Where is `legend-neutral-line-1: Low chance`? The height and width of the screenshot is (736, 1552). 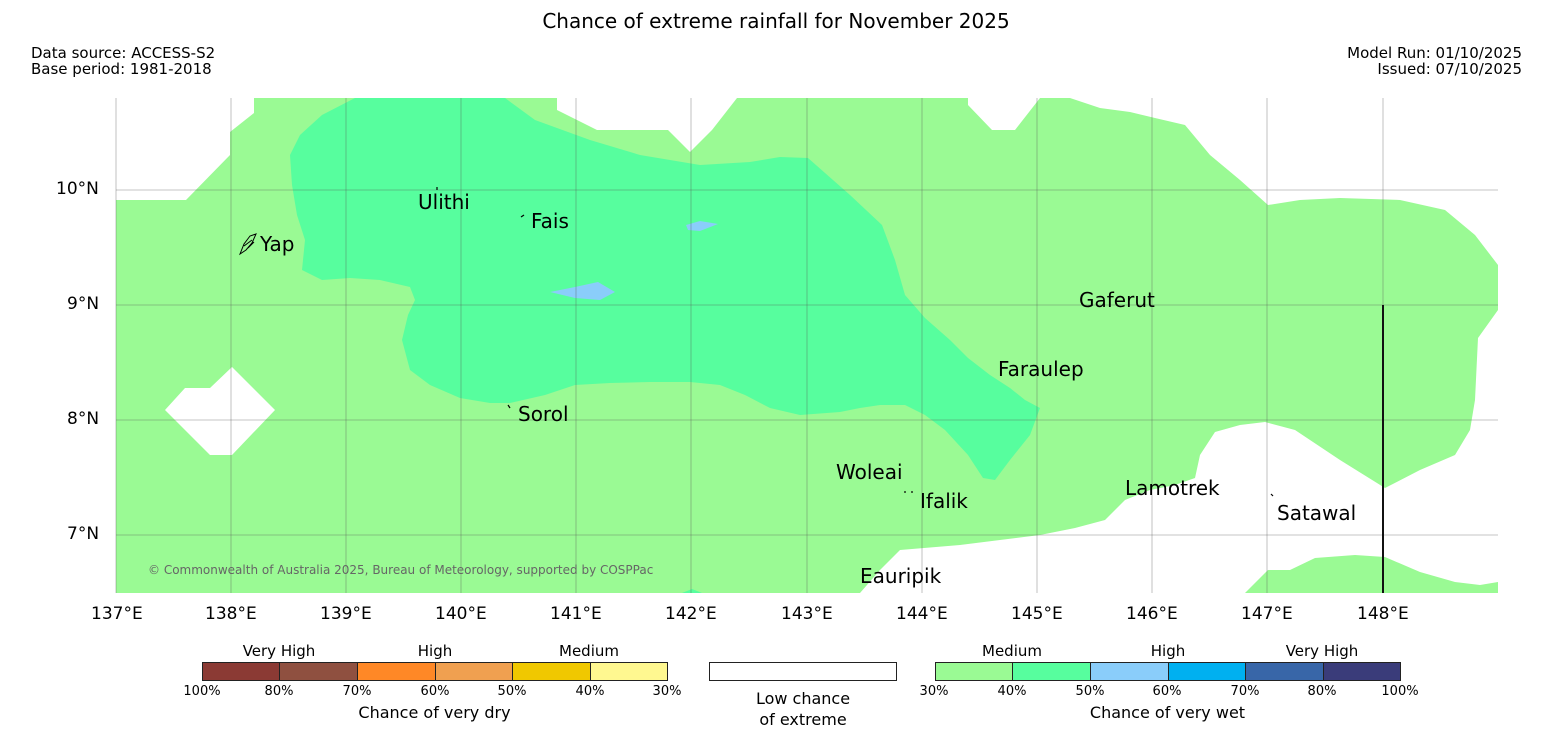 legend-neutral-line-1: Low chance is located at coordinates (803, 698).